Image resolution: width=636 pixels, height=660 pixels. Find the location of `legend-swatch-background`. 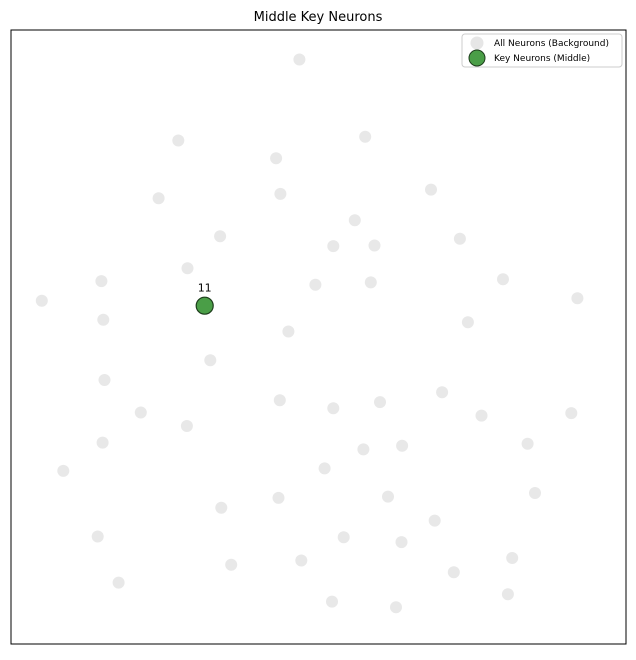

legend-swatch-background is located at coordinates (477, 43).